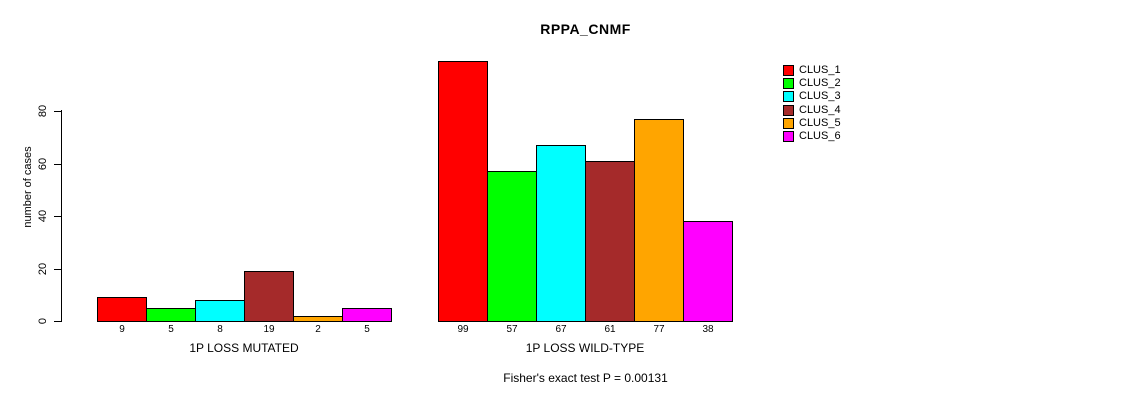  I want to click on bar-clus_3-group1, so click(220, 311).